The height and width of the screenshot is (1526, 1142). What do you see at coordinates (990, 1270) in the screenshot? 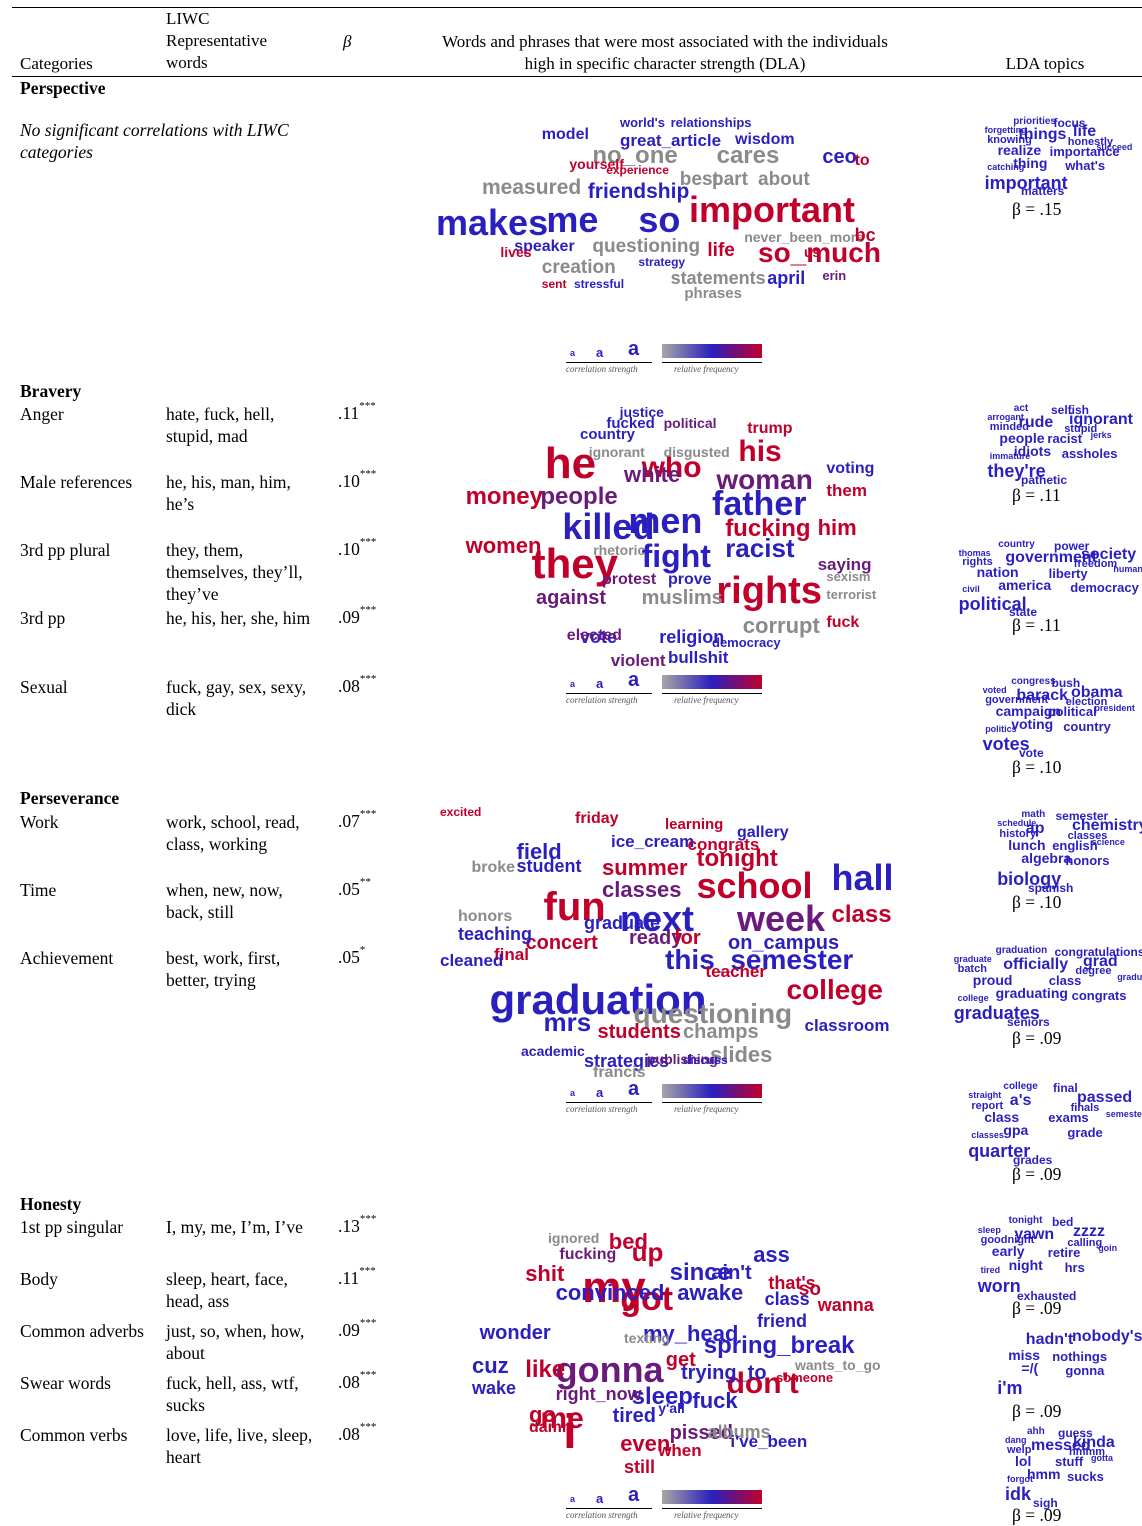
I see `topic-word: tired` at bounding box center [990, 1270].